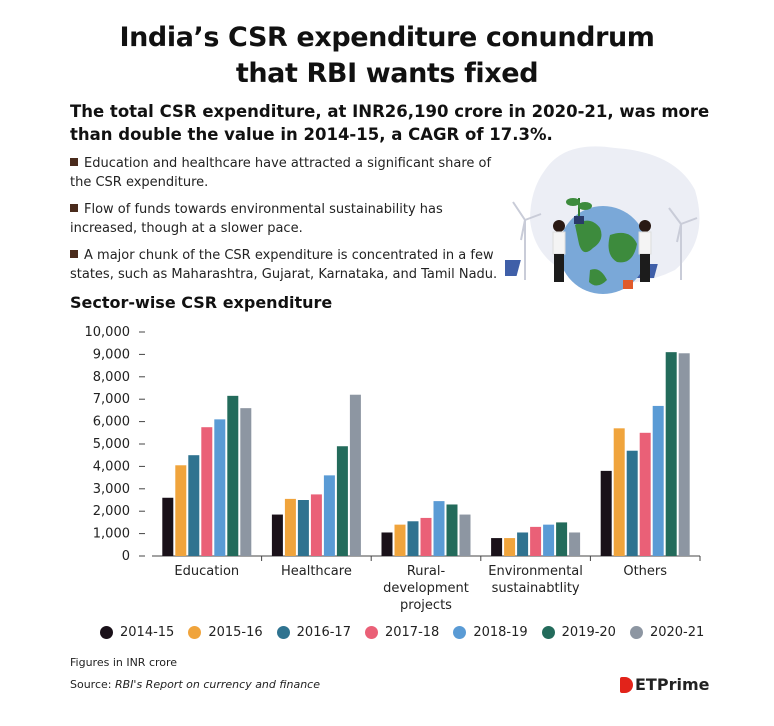  Describe the element at coordinates (626, 684) in the screenshot. I see `etprime-logo-icon` at that location.